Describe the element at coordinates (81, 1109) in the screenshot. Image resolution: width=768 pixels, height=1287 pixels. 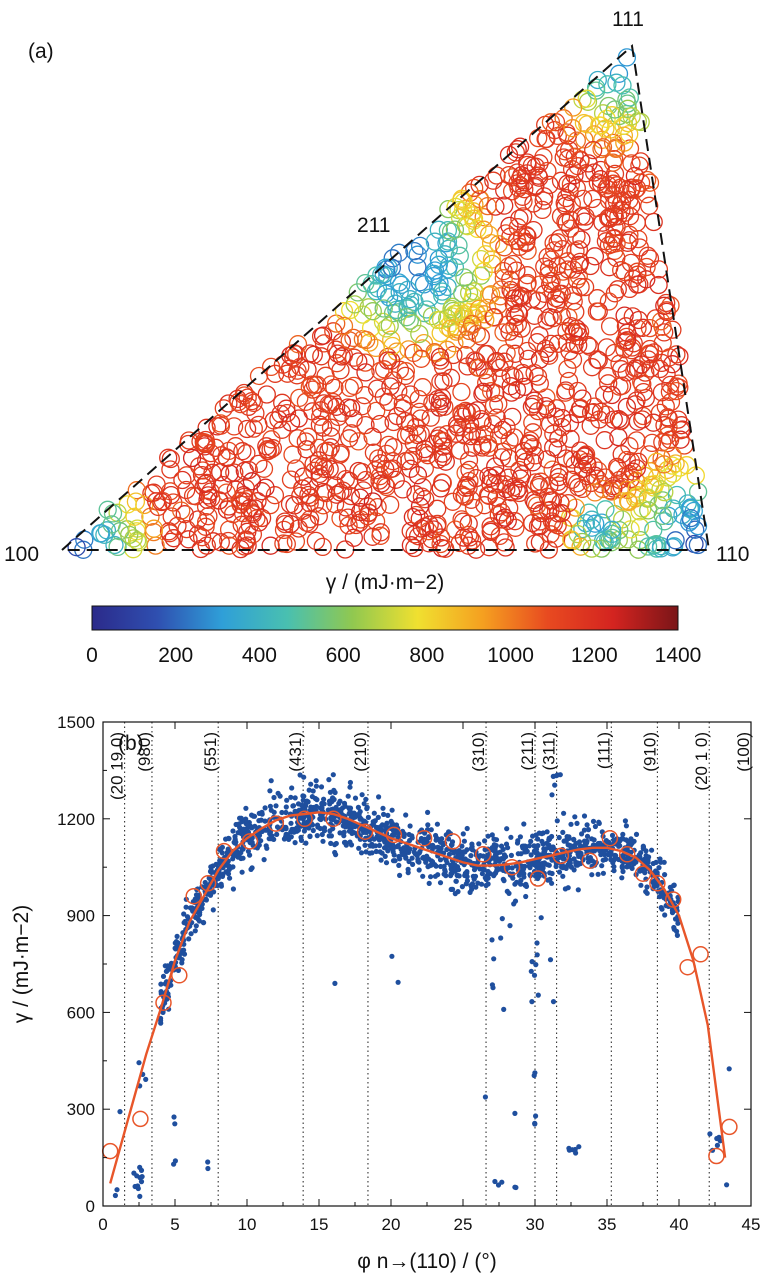
I see `y-tick-label: 300` at that location.